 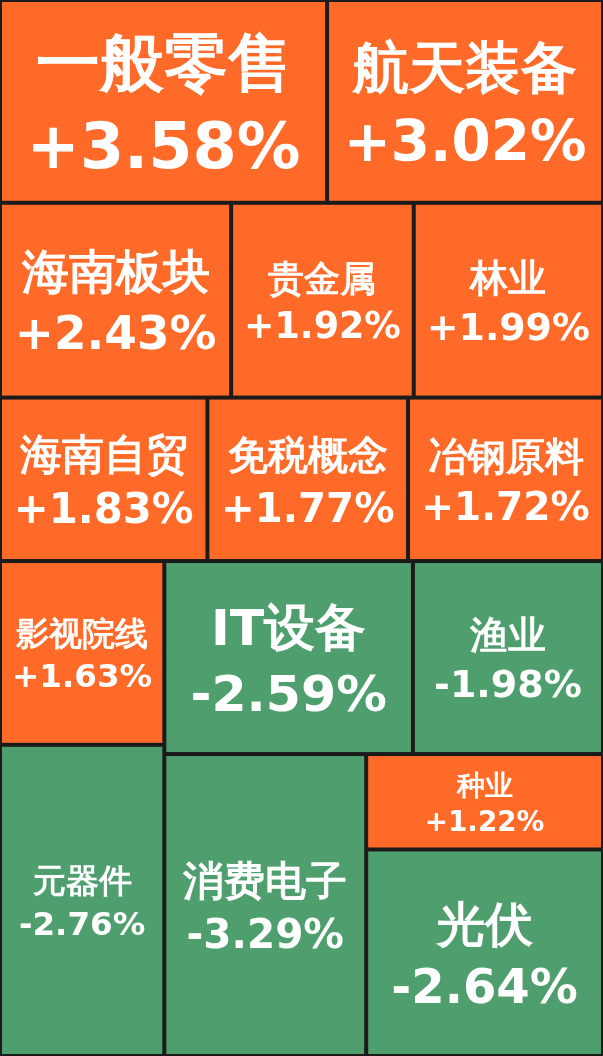 What do you see at coordinates (307, 508) in the screenshot?
I see `data-label: +1.77%` at bounding box center [307, 508].